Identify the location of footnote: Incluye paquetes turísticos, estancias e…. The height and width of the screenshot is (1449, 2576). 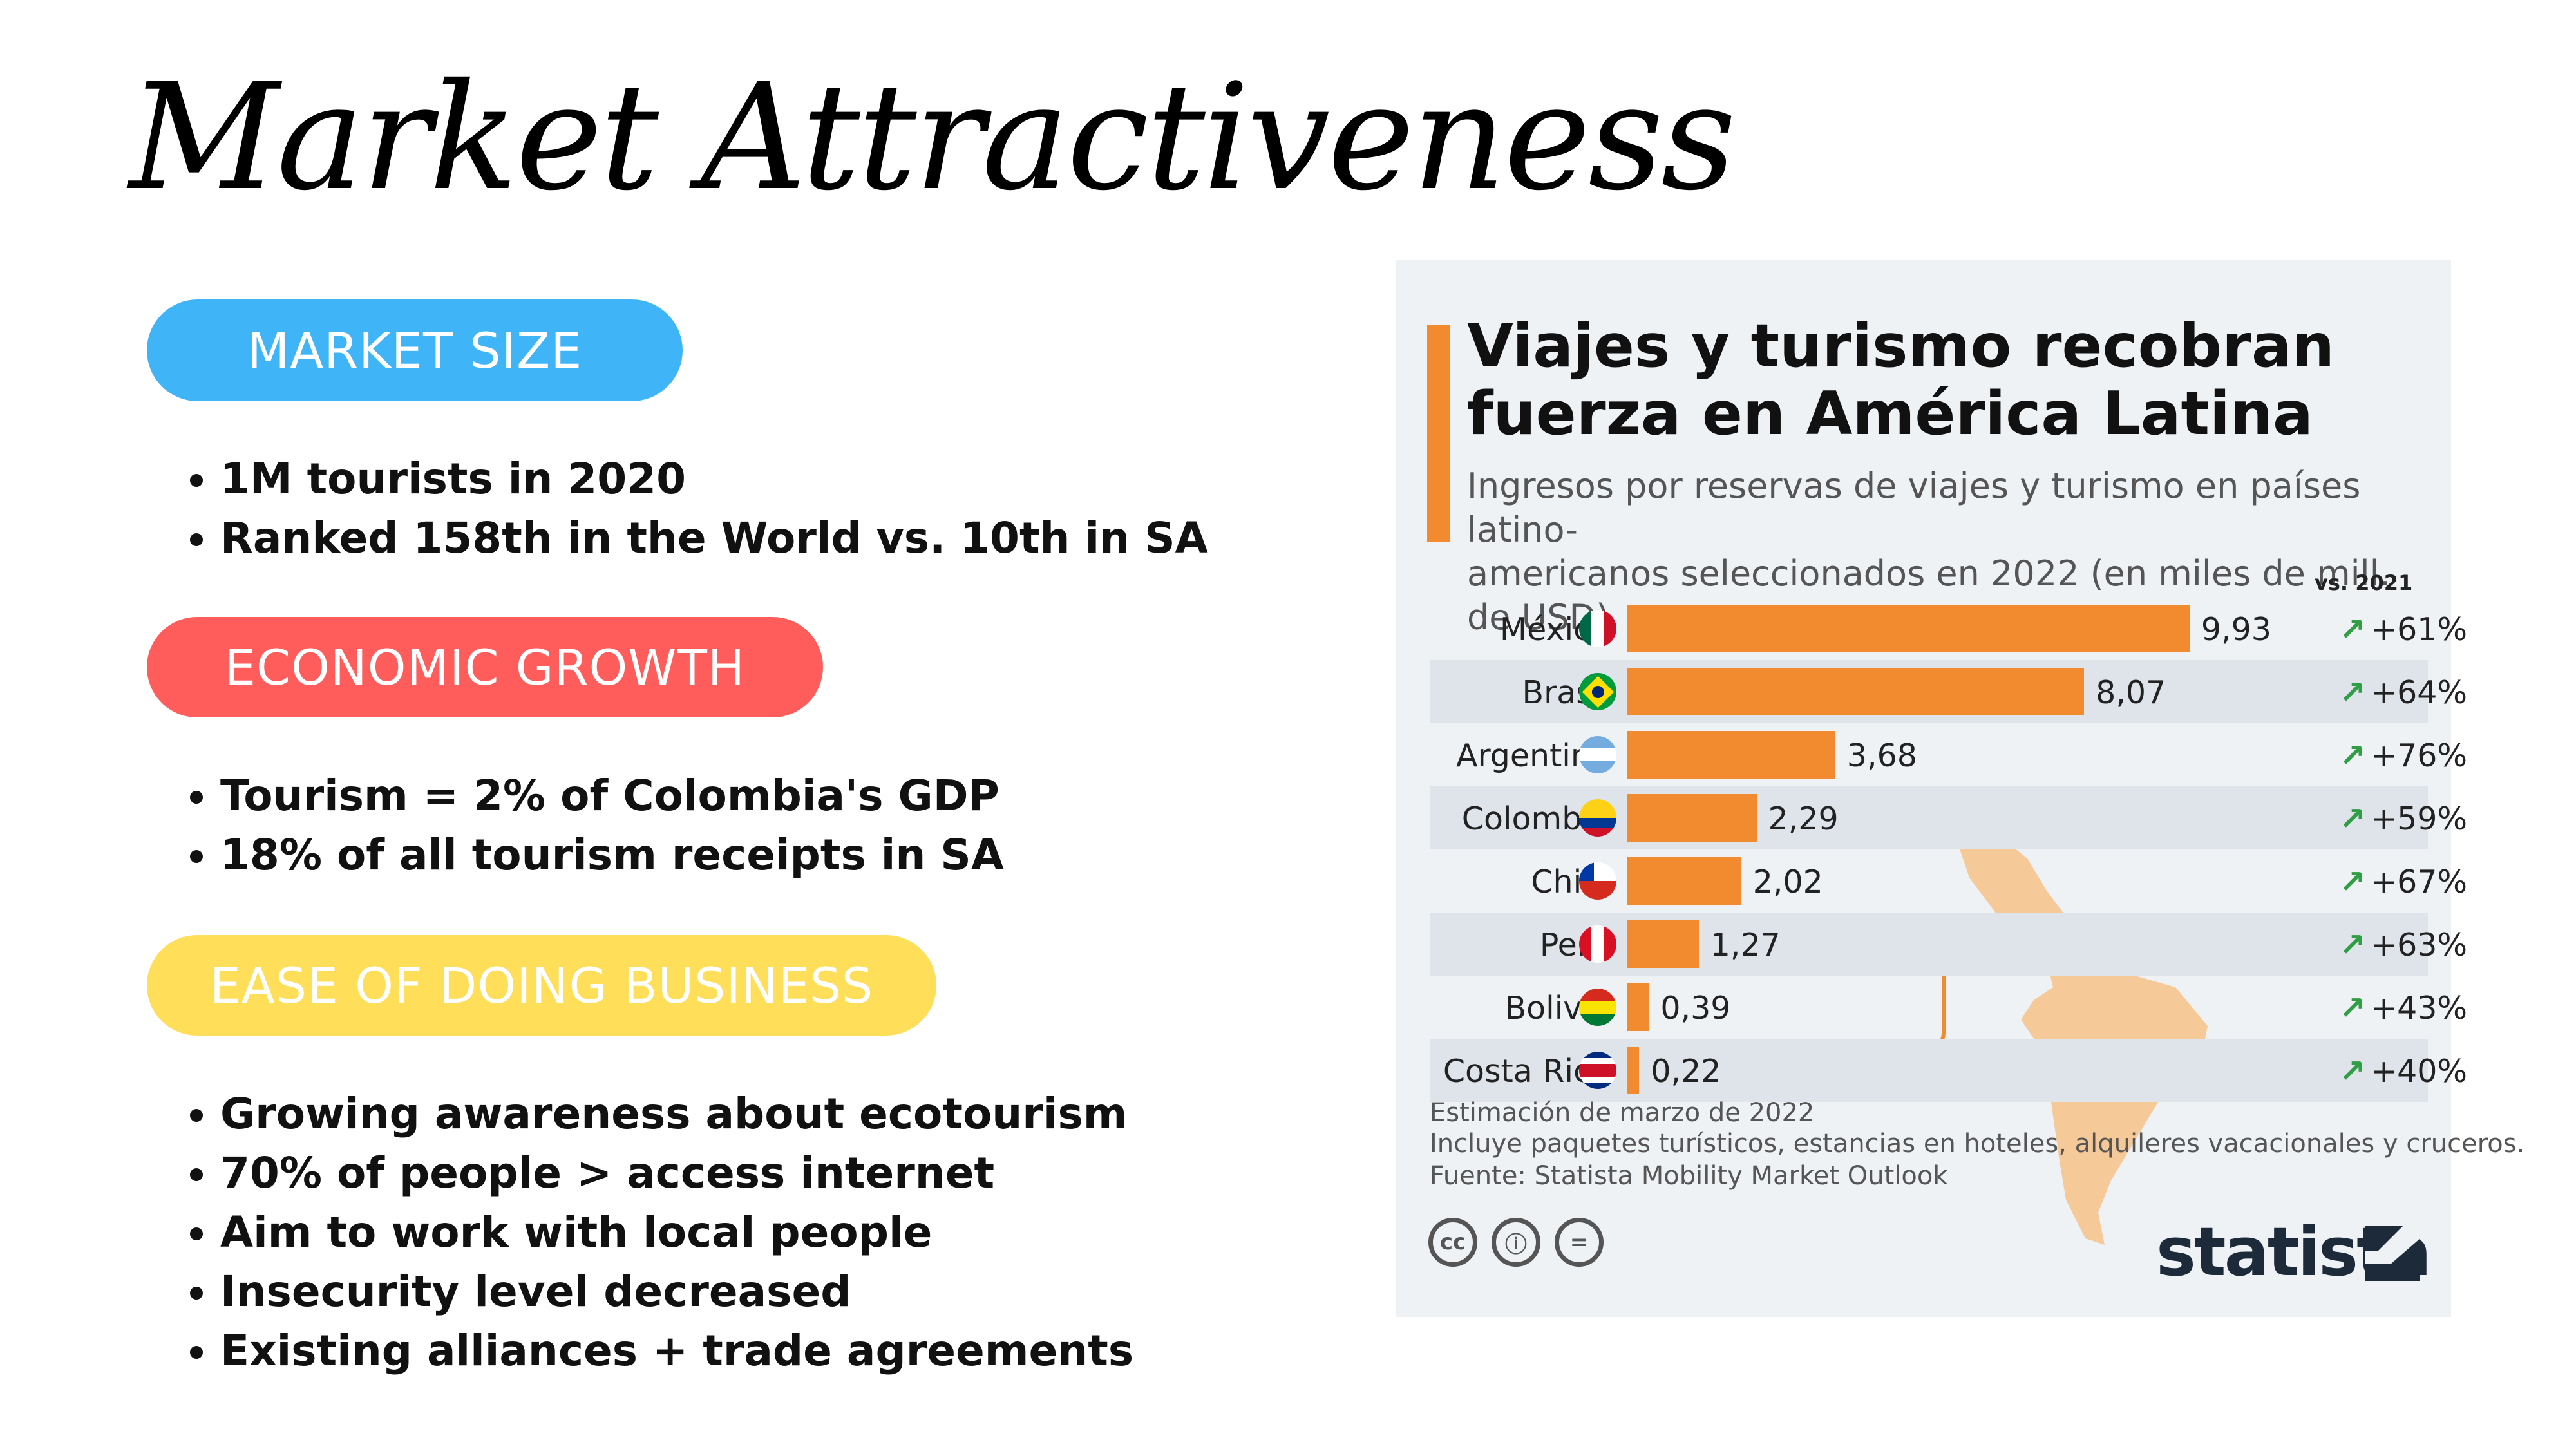
(1977, 1144).